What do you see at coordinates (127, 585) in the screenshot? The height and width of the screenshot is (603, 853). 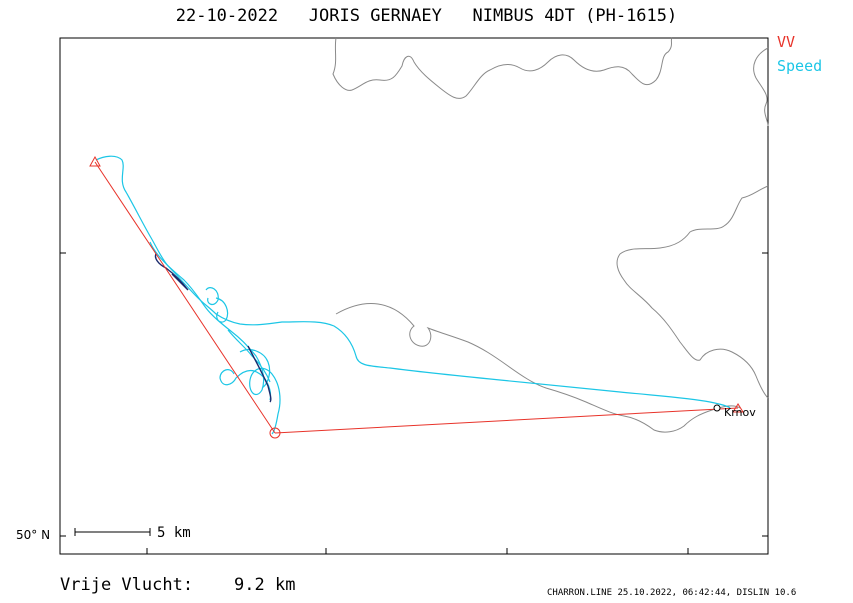 I see `distance-label: Vrije Vlucht:` at bounding box center [127, 585].